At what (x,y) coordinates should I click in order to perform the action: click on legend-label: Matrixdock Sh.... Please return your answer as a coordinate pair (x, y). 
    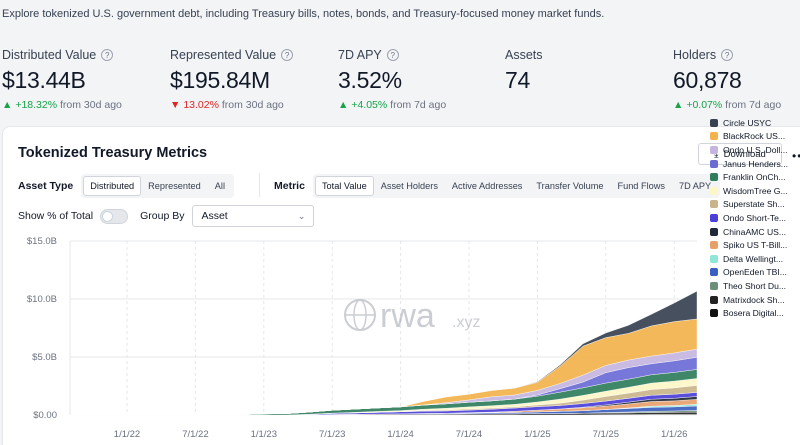
    Looking at the image, I should click on (754, 299).